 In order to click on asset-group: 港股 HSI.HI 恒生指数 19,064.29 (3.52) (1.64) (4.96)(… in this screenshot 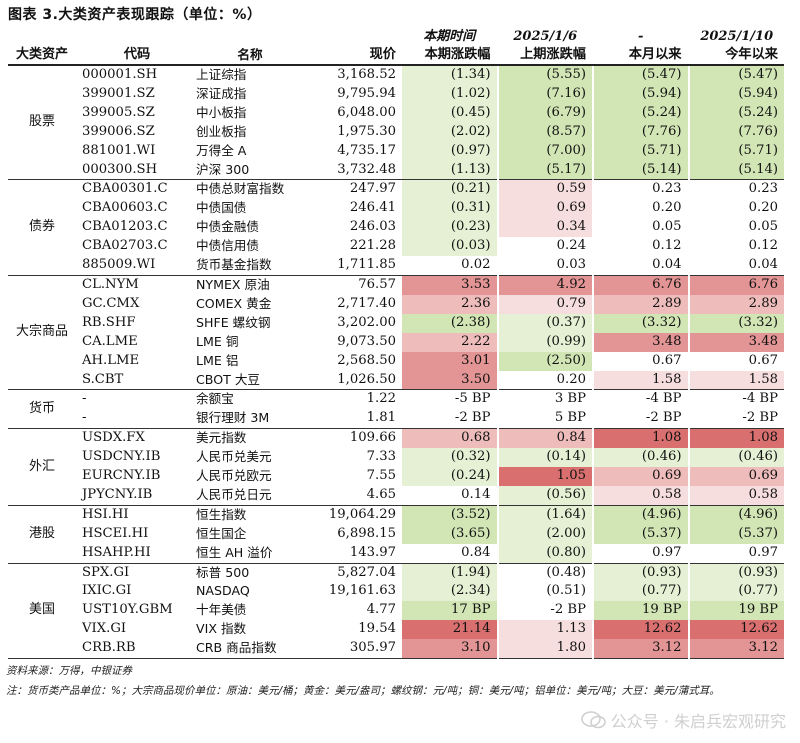, I will do `click(396, 534)`.